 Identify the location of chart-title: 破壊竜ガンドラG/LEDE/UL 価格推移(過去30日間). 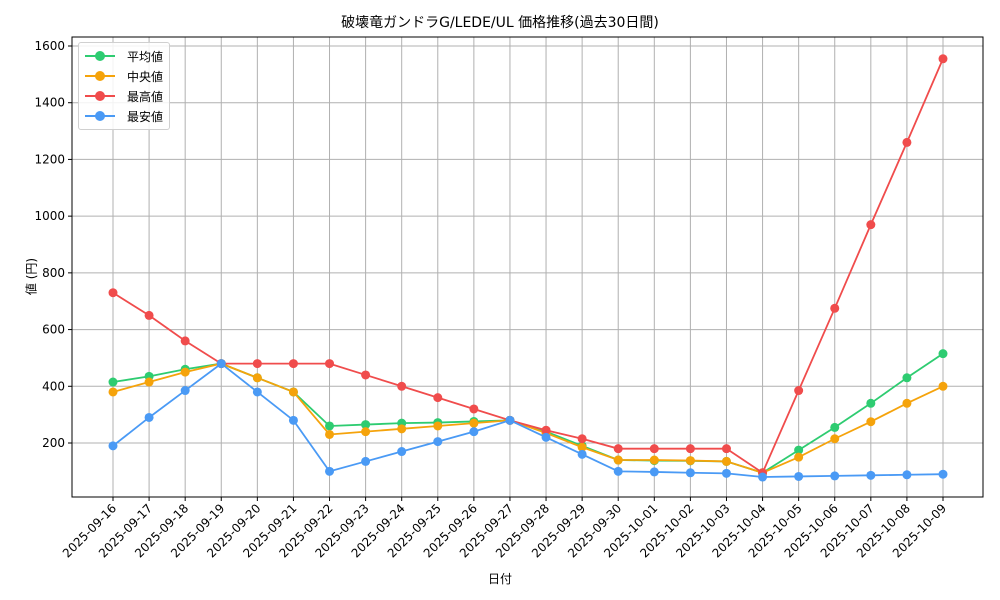
(500, 23).